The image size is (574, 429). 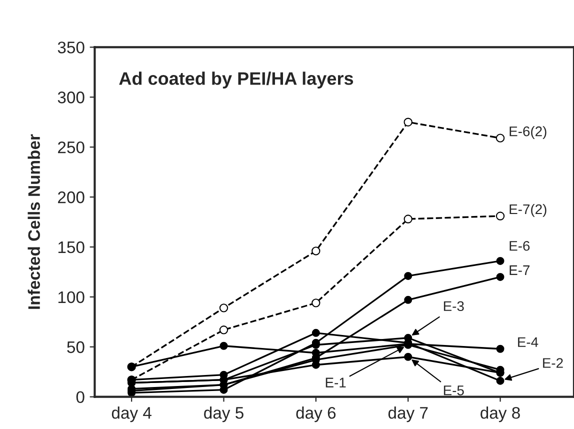 What do you see at coordinates (520, 270) in the screenshot?
I see `series-label: E-7` at bounding box center [520, 270].